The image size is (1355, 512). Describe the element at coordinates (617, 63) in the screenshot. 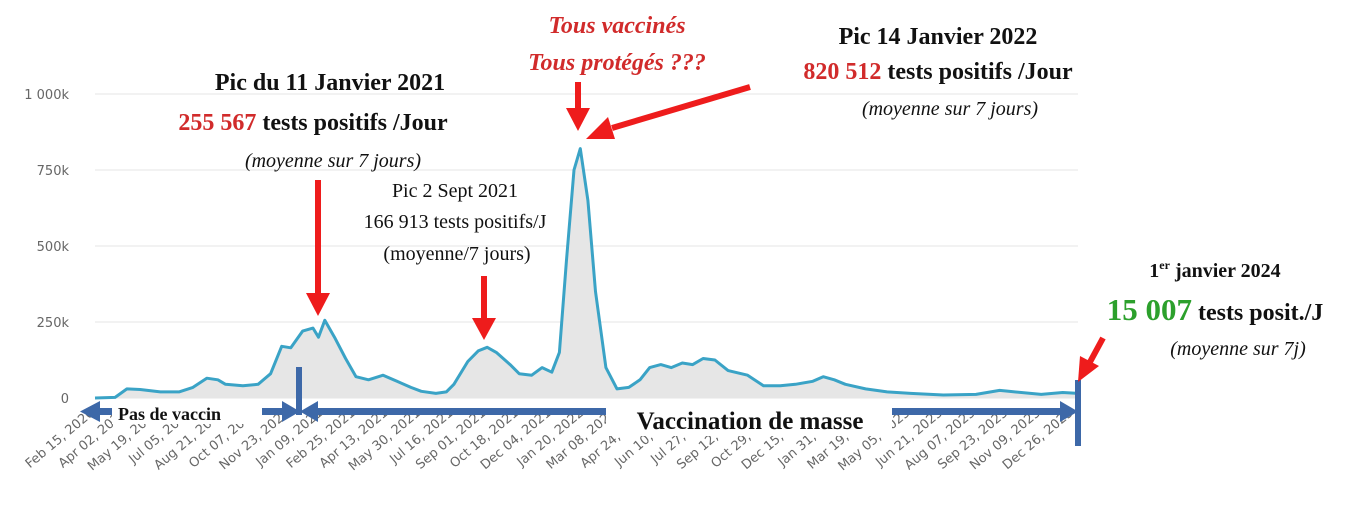

I see `annotation: Tous protégés ???` at that location.